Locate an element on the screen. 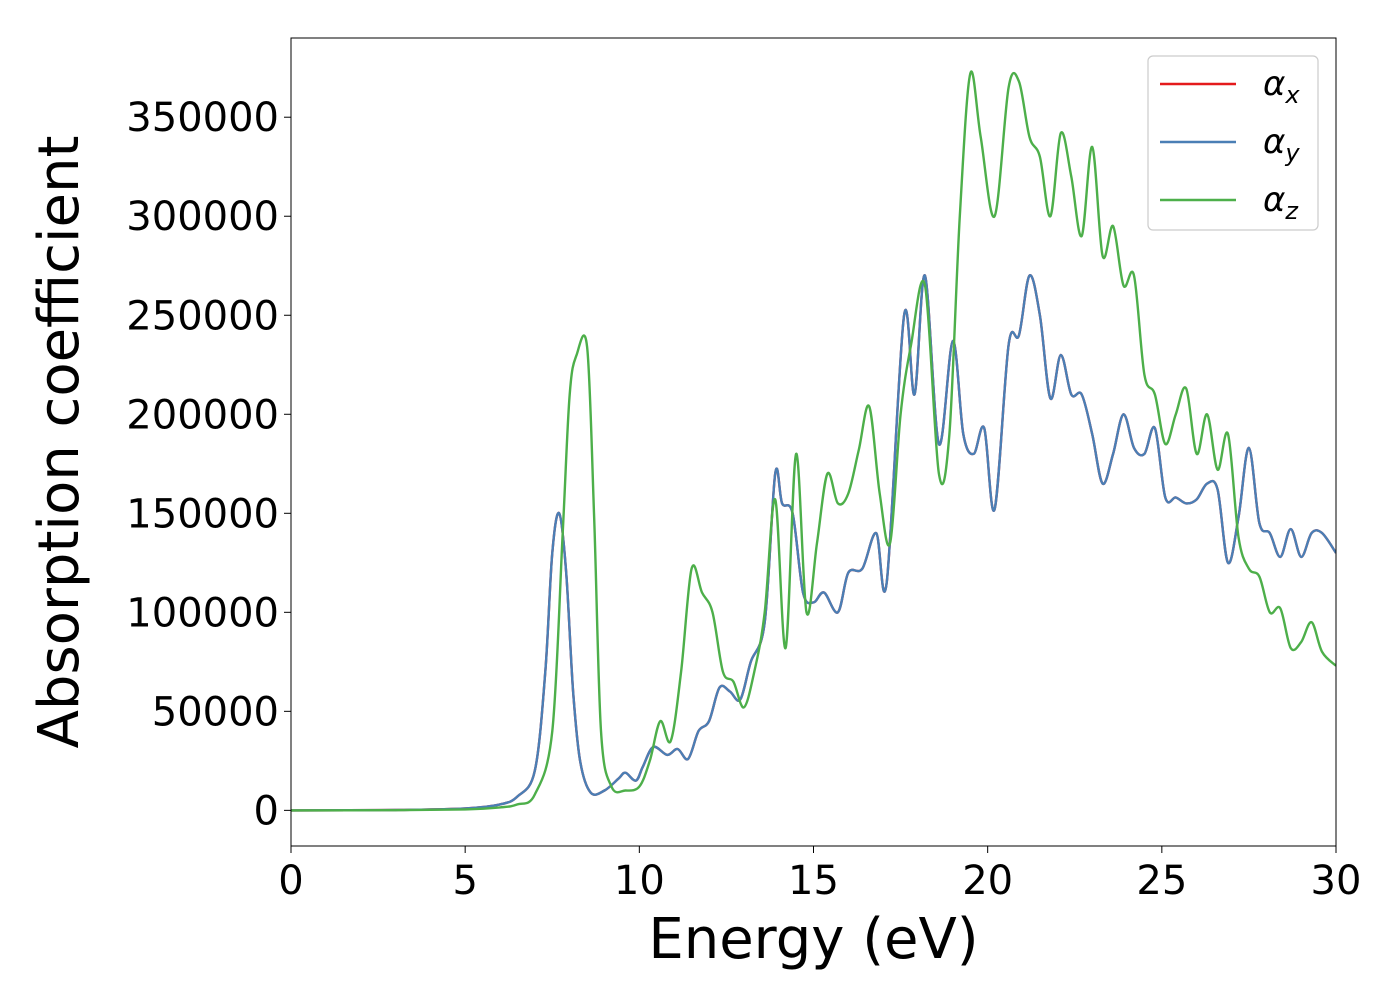 The image size is (1400, 1000). legend-subscript: x is located at coordinates (1292, 95).